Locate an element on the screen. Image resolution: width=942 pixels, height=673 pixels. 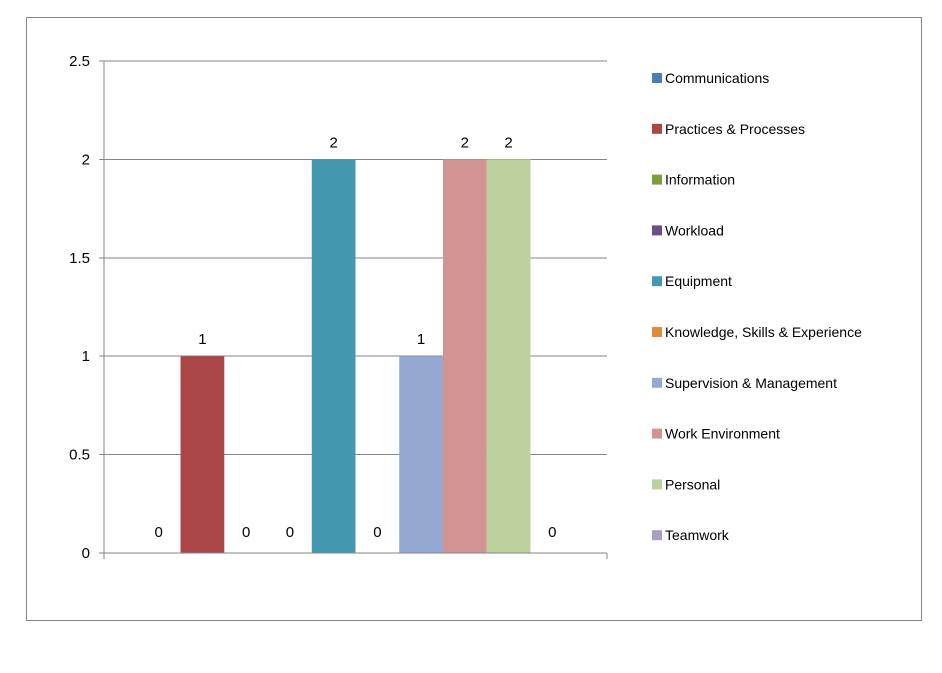
legend-label-4: Equipment is located at coordinates (698, 281).